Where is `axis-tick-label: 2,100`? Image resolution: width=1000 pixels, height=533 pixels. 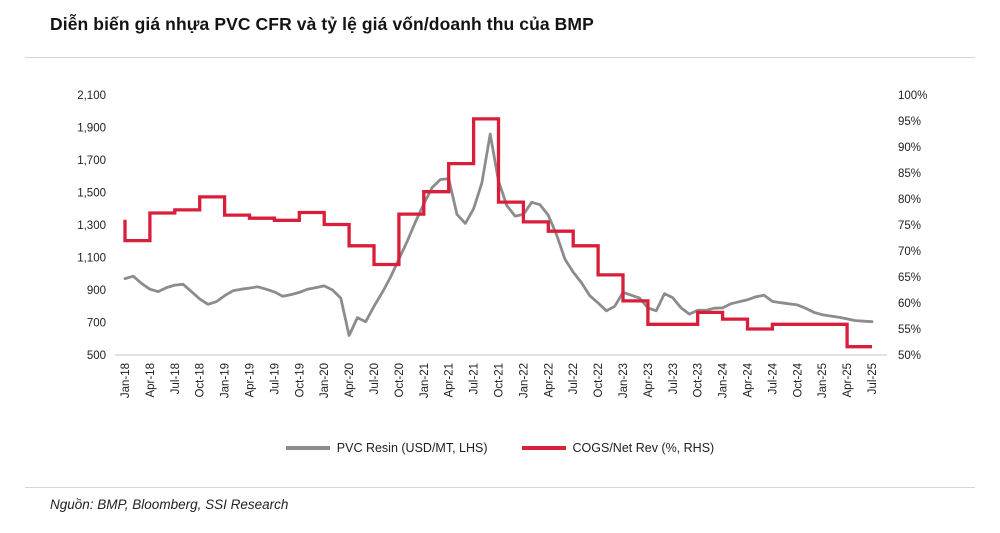
axis-tick-label: 2,100 is located at coordinates (91, 96).